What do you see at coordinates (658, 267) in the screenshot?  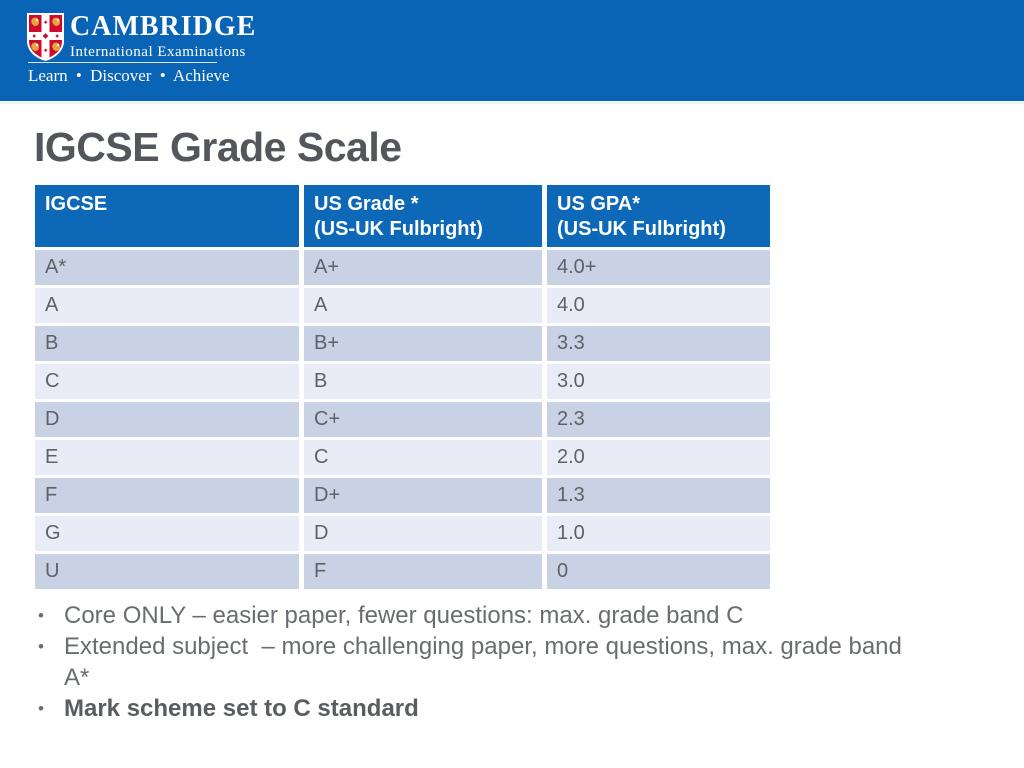 I see `table-cell: 4.0+` at bounding box center [658, 267].